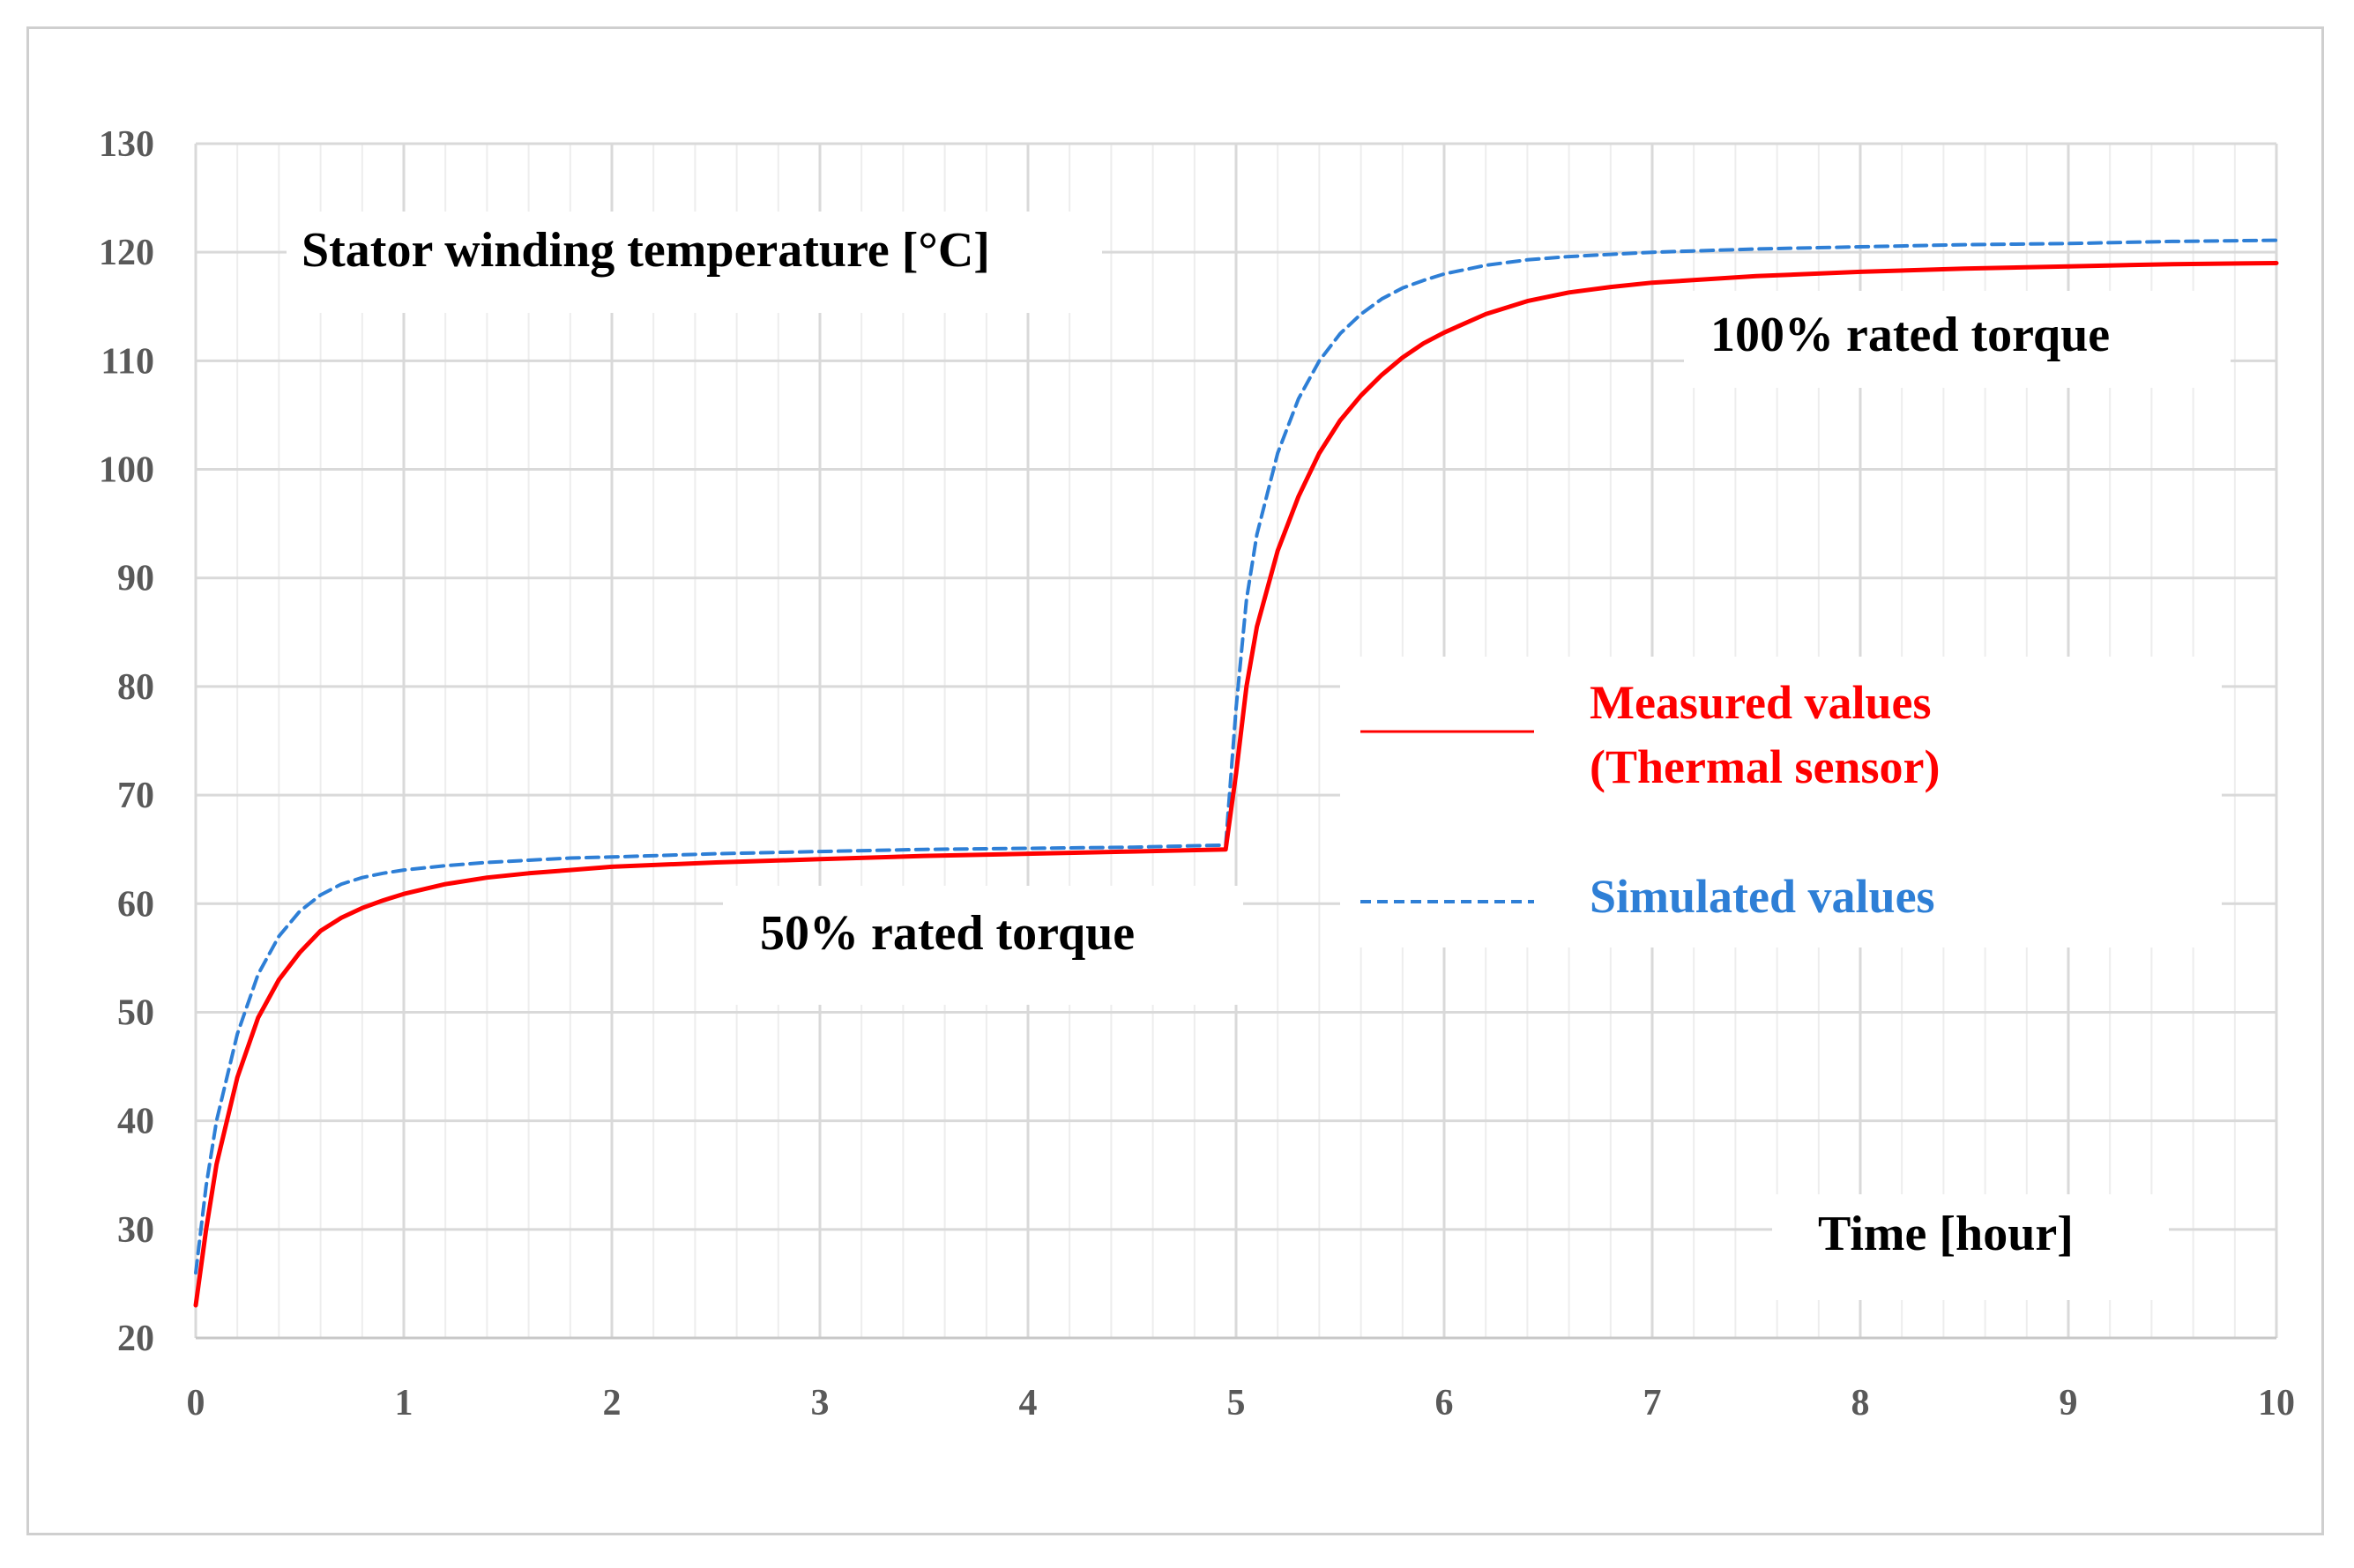 This screenshot has width=2354, height=1568. Describe the element at coordinates (196, 1403) in the screenshot. I see `x-tick-label: 0` at that location.